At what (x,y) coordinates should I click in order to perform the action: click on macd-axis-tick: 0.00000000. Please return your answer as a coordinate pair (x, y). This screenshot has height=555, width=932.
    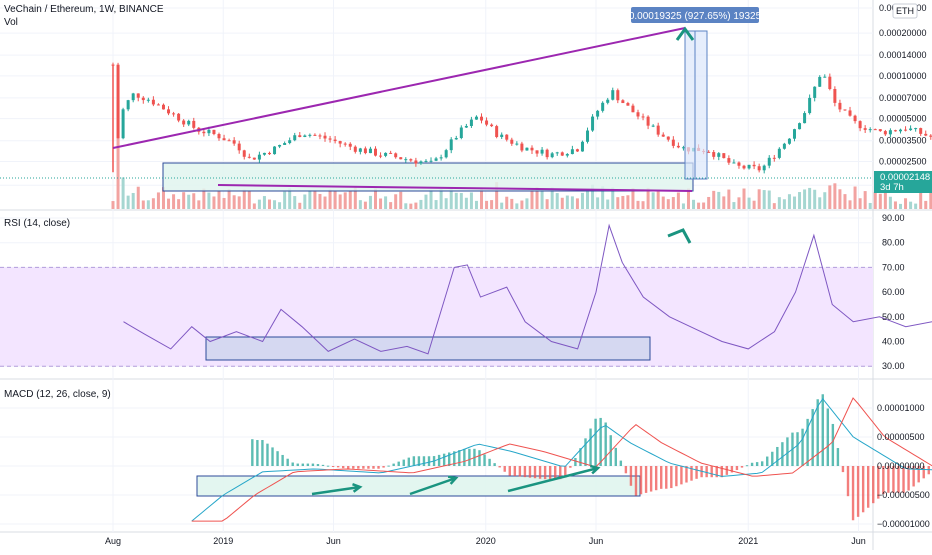
    Looking at the image, I should click on (901, 466).